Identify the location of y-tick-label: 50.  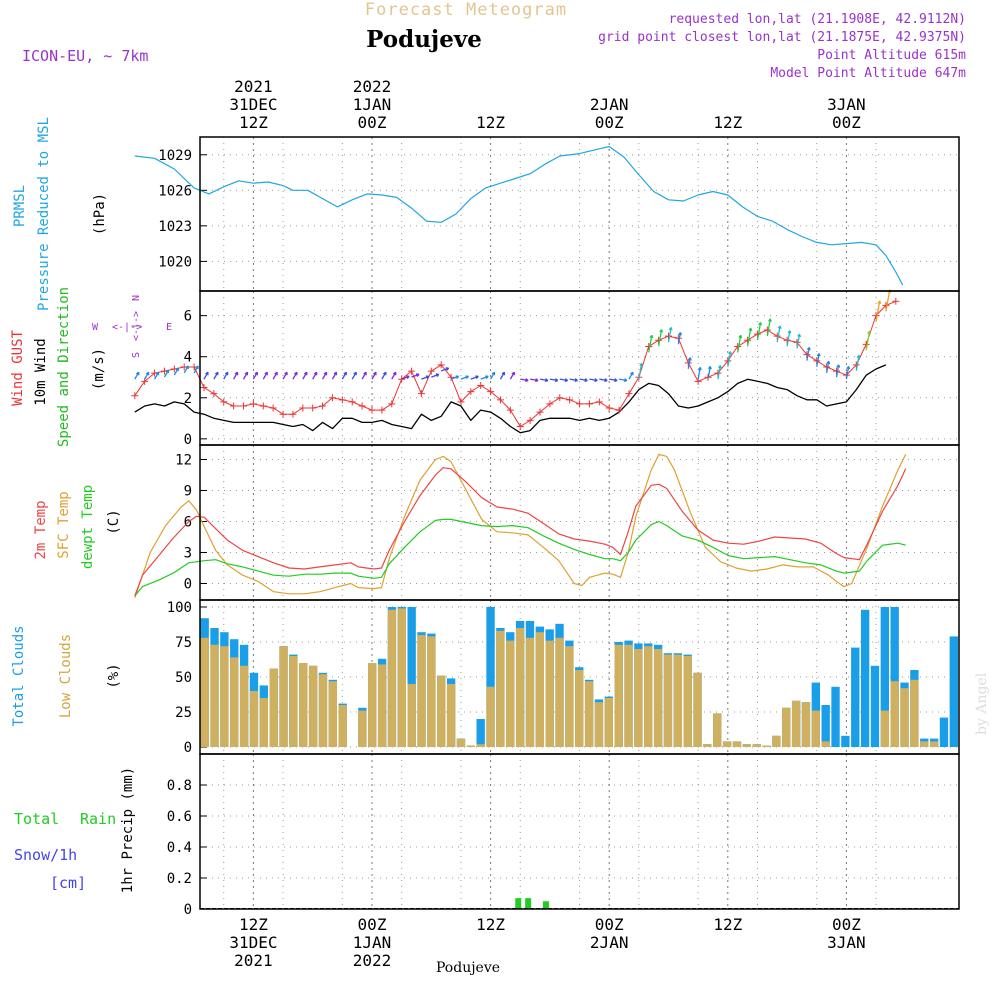
(183, 678).